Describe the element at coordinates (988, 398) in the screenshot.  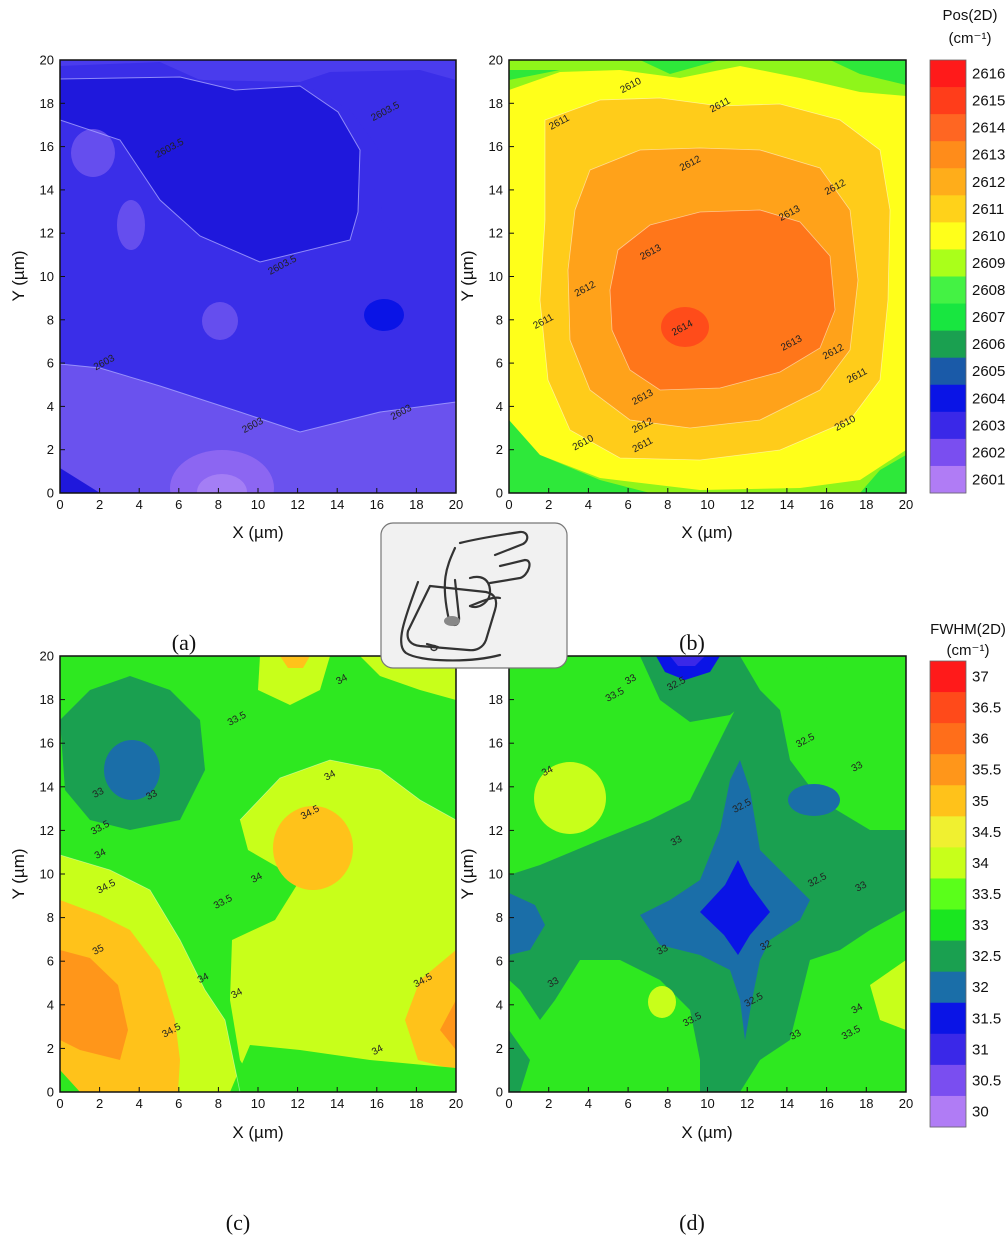
I see `colorbar-tick-label: 2604` at that location.